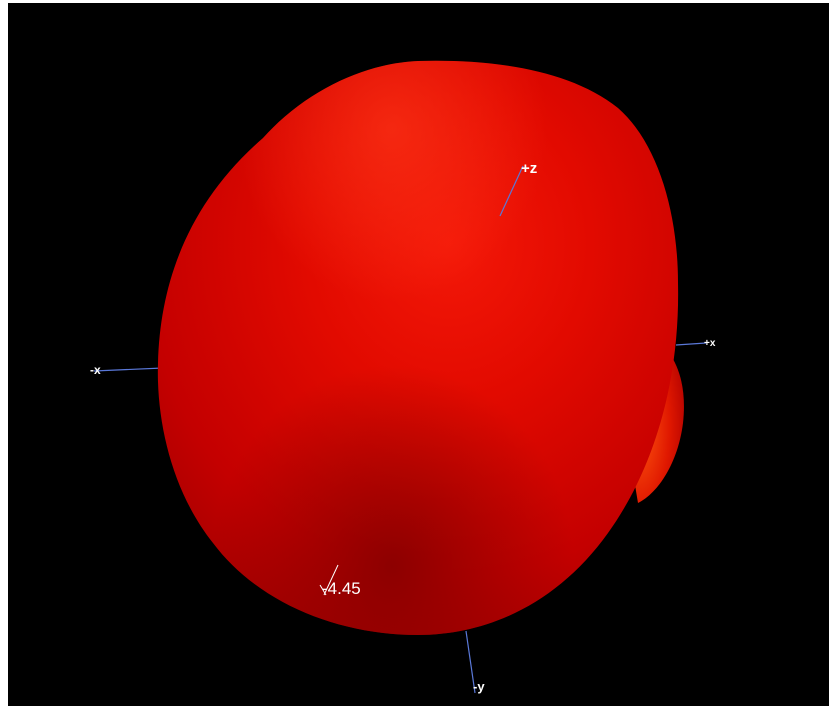 This screenshot has height=706, width=831. Describe the element at coordinates (341, 588) in the screenshot. I see `value-annotation: -4.45` at that location.